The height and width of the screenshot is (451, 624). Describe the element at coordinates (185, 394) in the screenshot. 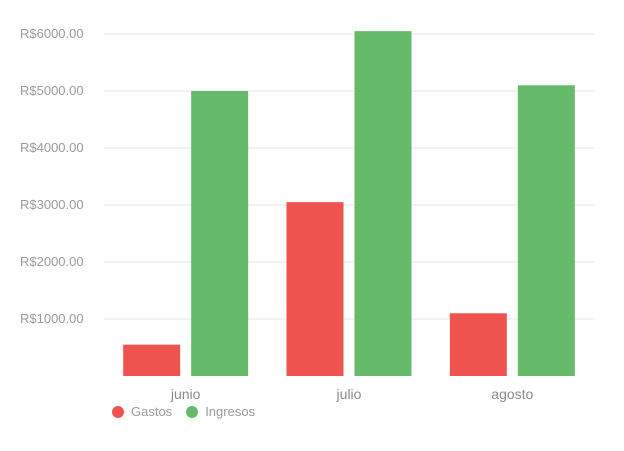

I see `x-tick-label: junio` at that location.